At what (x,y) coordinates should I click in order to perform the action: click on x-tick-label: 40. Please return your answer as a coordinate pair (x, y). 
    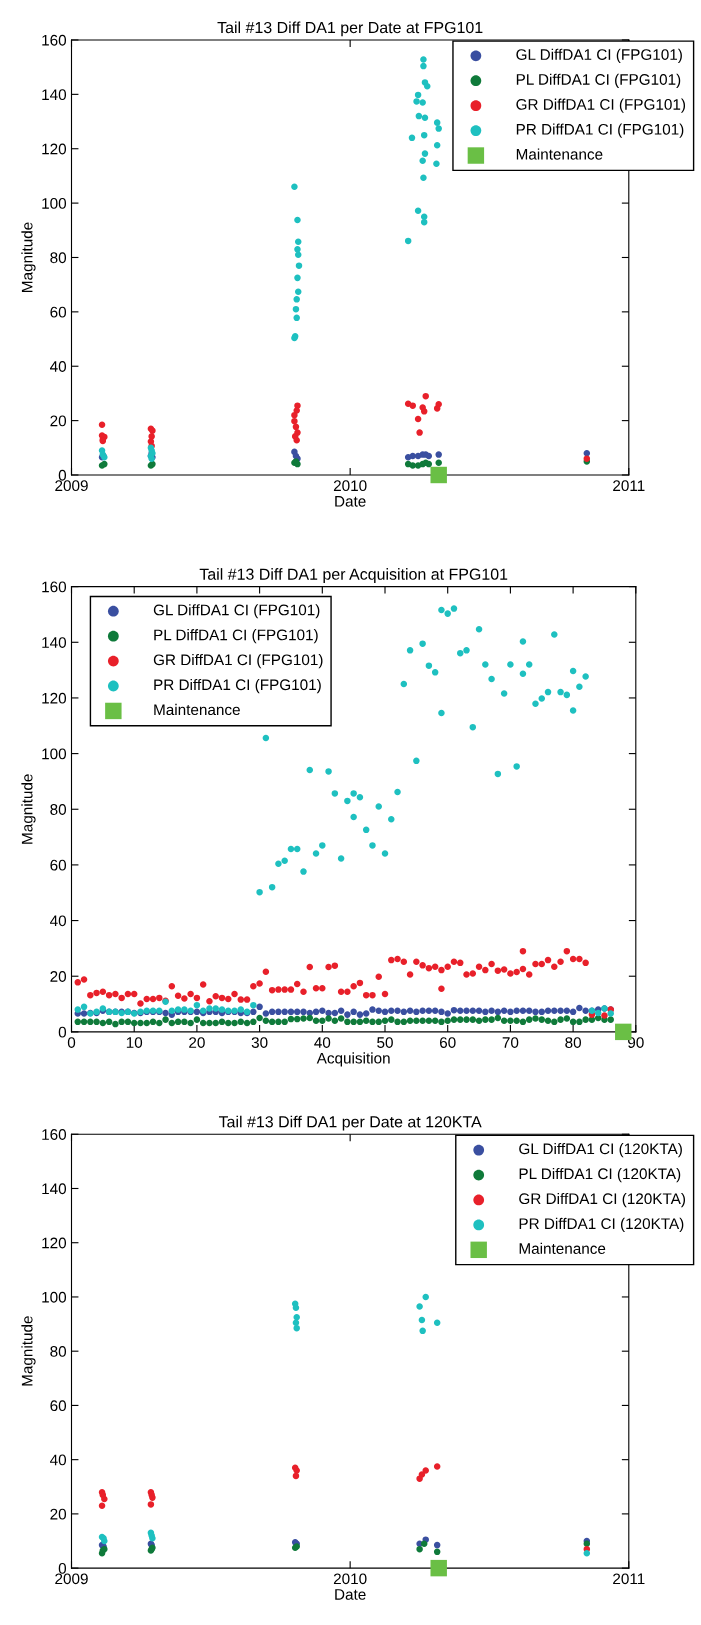
    Looking at the image, I should click on (322, 1042).